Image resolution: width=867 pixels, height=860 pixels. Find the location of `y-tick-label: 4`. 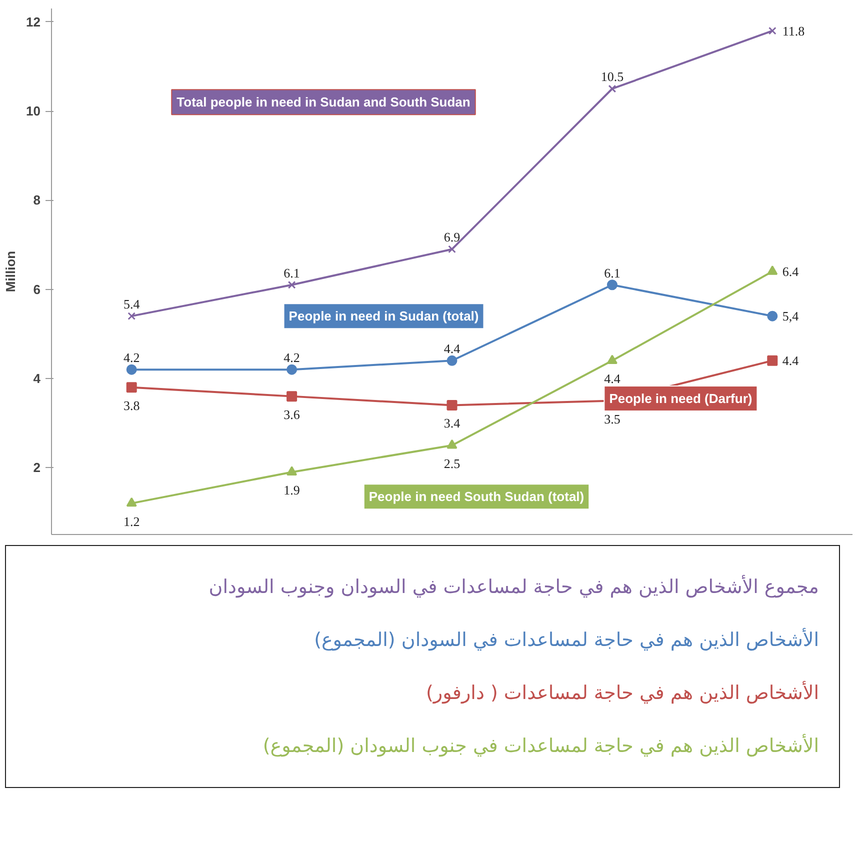

y-tick-label: 4 is located at coordinates (37, 378).